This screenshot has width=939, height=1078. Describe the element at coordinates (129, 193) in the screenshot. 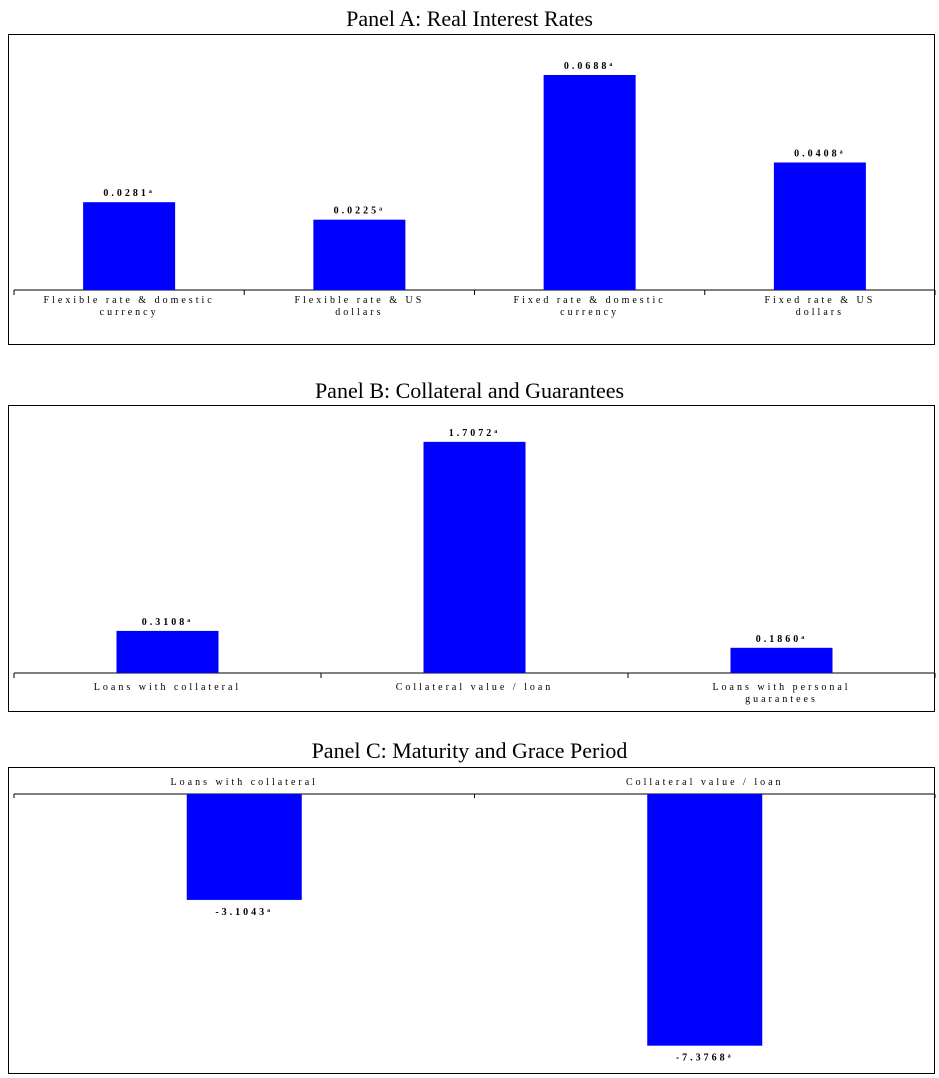

I see `data-label: 0.0281a` at that location.